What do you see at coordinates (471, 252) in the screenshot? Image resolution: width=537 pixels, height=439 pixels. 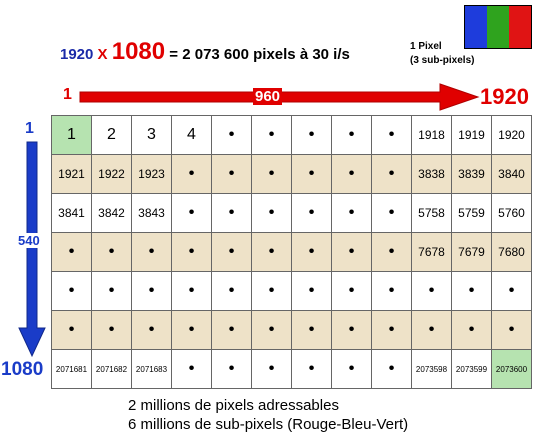 I see `pixel-cell: 7679` at bounding box center [471, 252].